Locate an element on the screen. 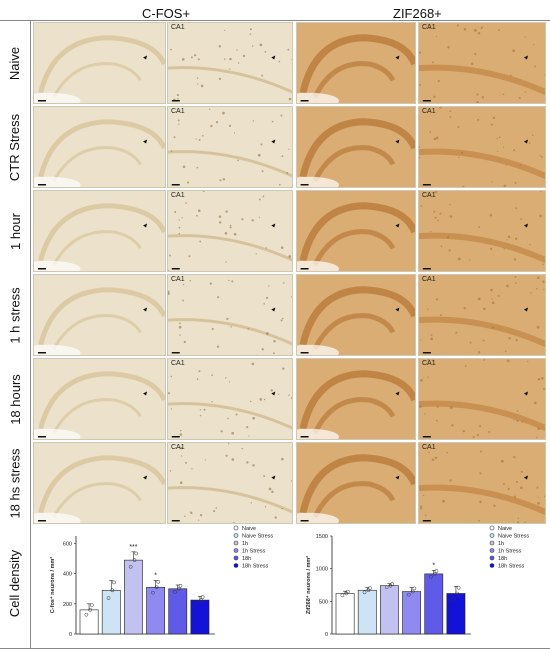  row-label-text: 18 hours is located at coordinates (15, 399).